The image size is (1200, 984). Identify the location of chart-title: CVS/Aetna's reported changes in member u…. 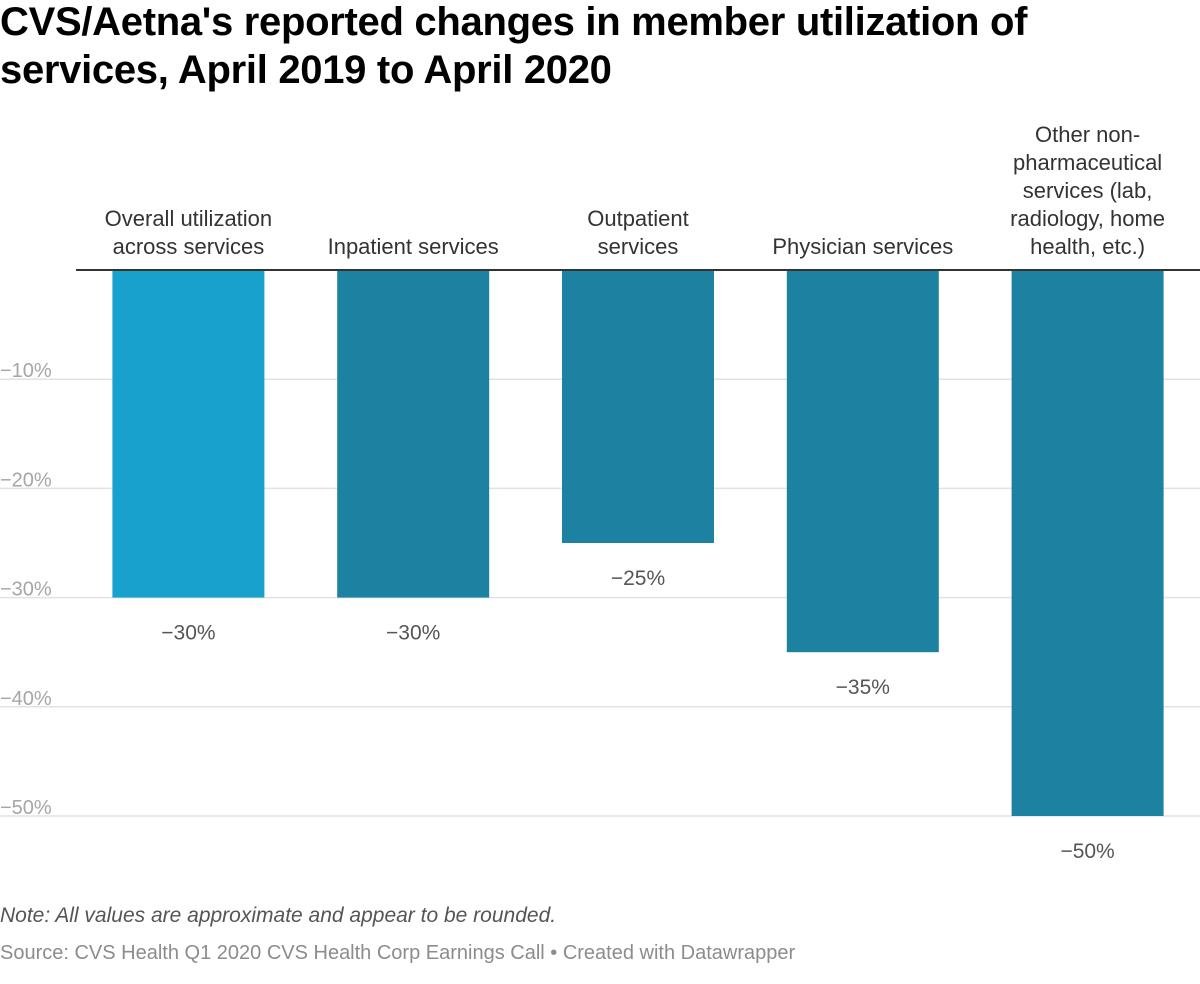
(514, 46).